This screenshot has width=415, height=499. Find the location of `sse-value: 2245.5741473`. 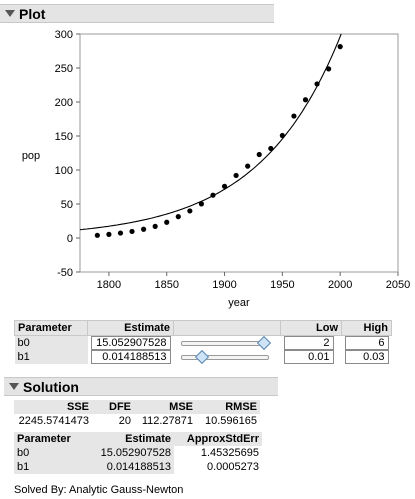

sse-value: 2245.5741473 is located at coordinates (53, 421).